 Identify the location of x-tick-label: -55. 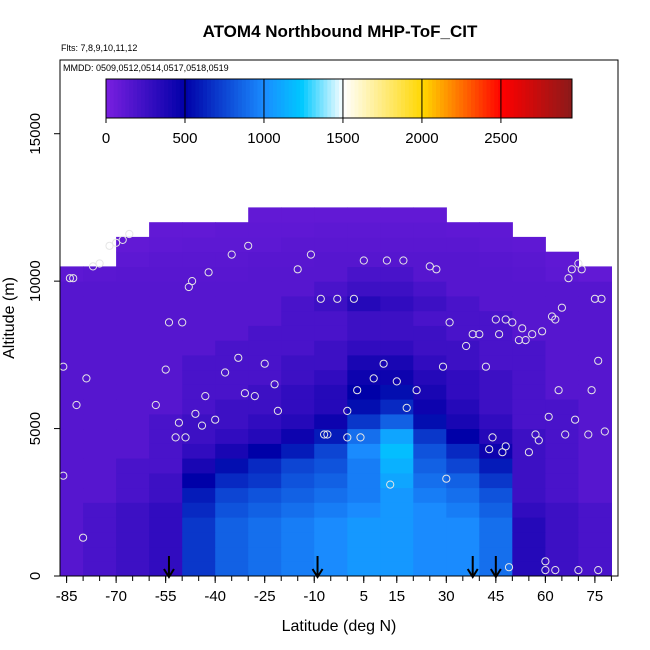
(166, 596).